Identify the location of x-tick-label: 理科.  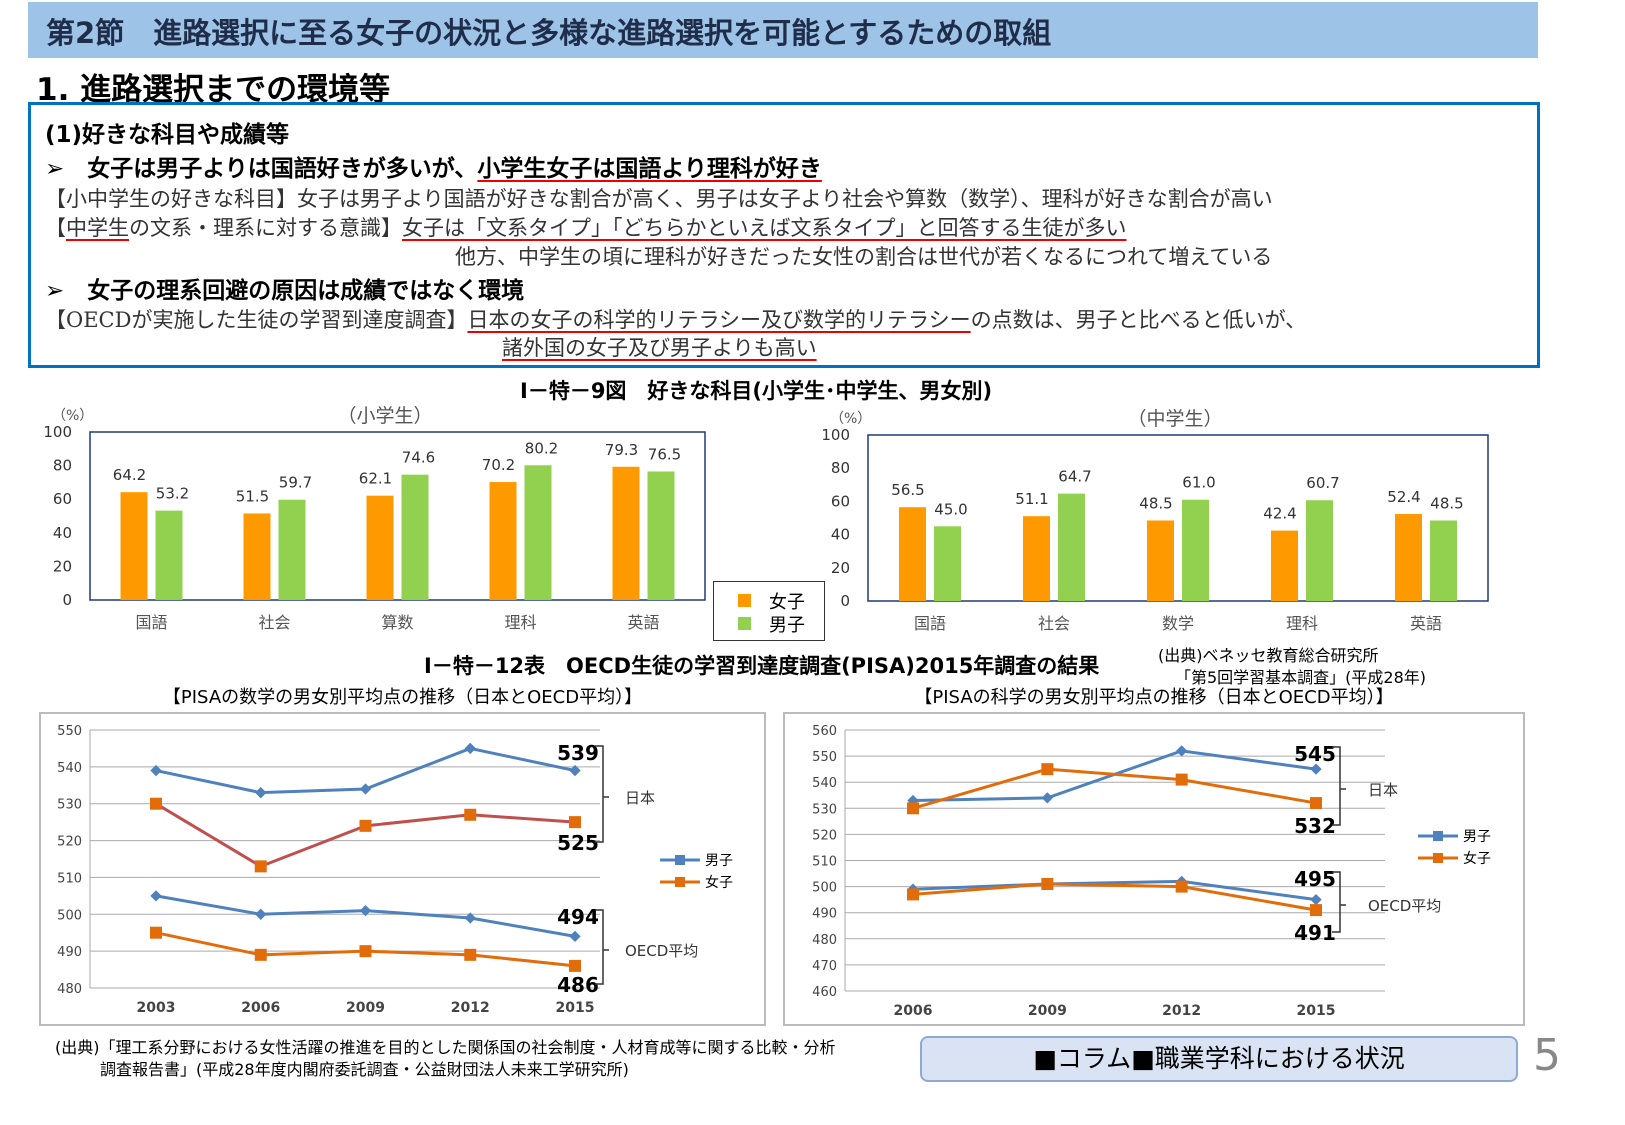
(520, 622).